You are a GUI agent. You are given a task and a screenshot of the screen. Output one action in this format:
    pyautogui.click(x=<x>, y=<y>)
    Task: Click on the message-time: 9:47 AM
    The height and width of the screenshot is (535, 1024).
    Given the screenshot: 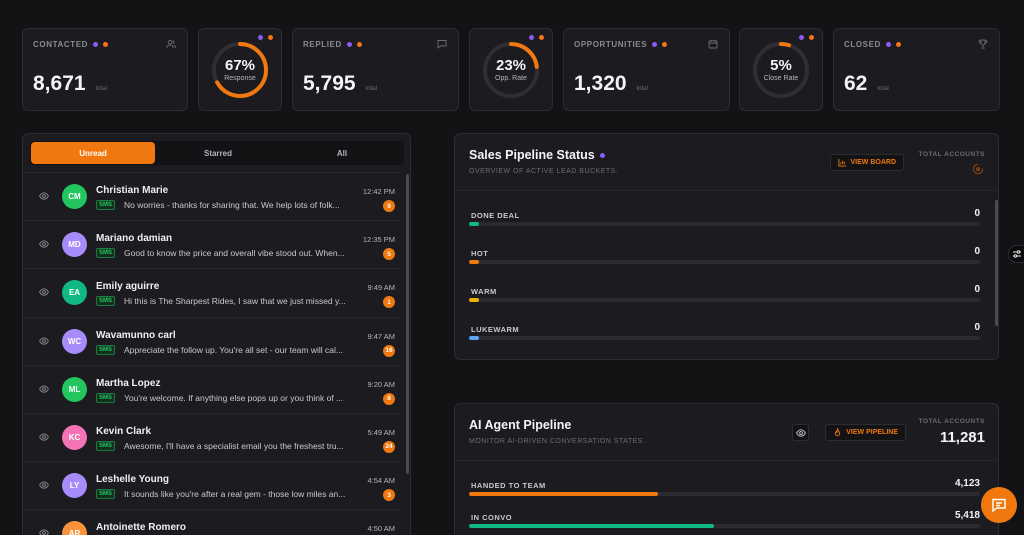 What is the action you would take?
    pyautogui.click(x=381, y=336)
    